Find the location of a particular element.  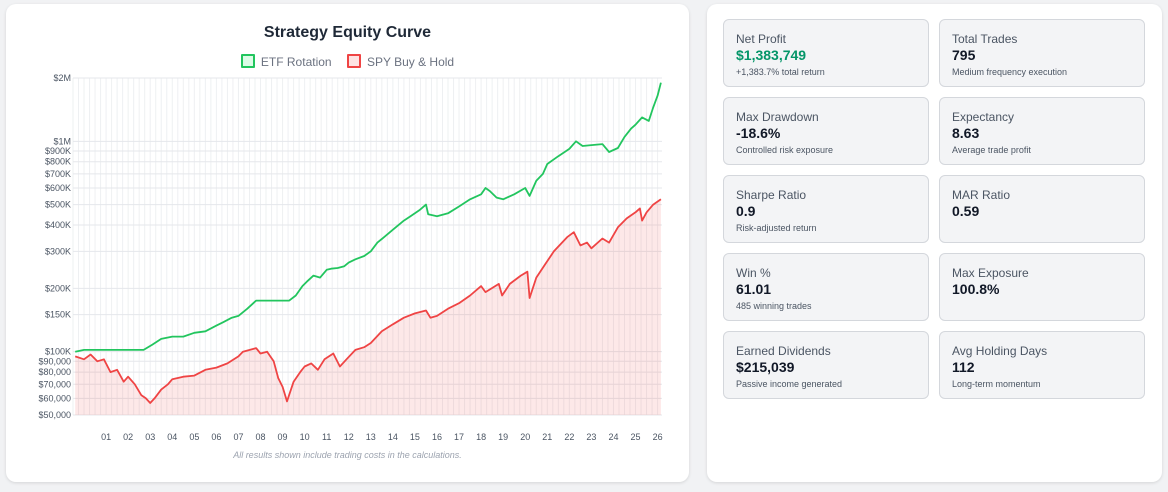

legend-swatch-spy-buy-hold is located at coordinates (353, 61).